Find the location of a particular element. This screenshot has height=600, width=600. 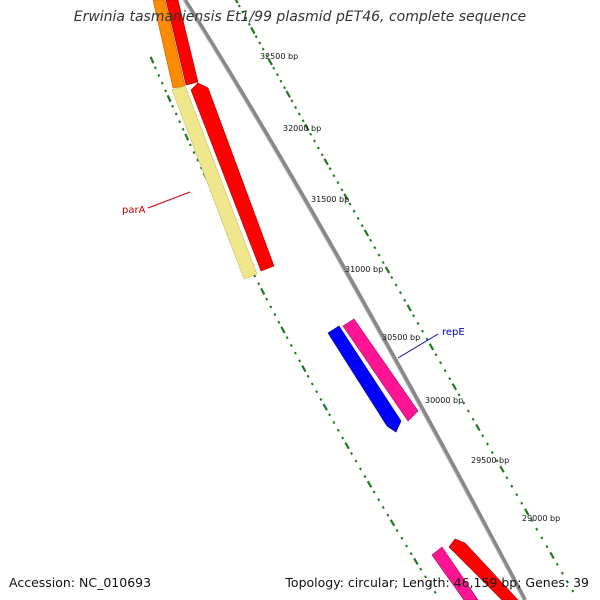

gene-red-upper is located at coordinates (182, 43).